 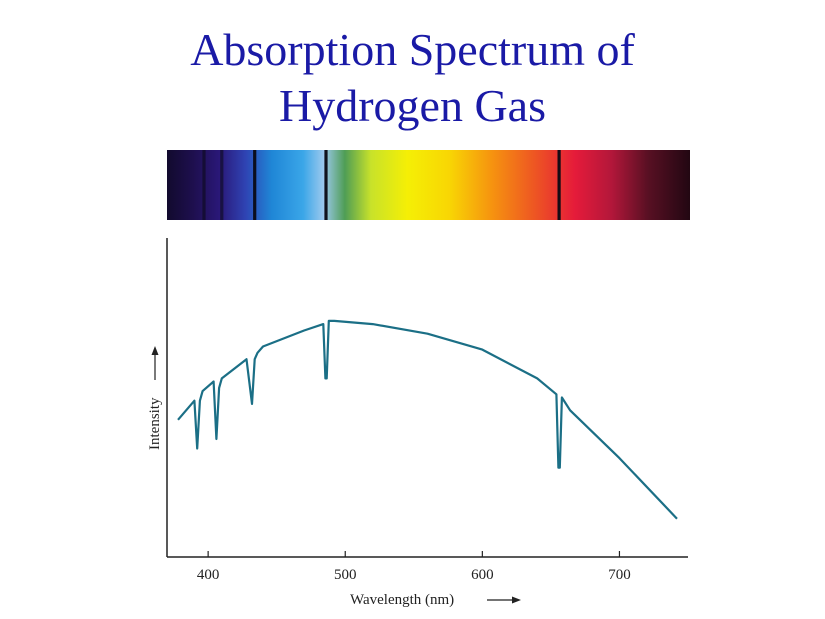 What do you see at coordinates (412, 105) in the screenshot?
I see `title-line-2: Hydrogen Gas` at bounding box center [412, 105].